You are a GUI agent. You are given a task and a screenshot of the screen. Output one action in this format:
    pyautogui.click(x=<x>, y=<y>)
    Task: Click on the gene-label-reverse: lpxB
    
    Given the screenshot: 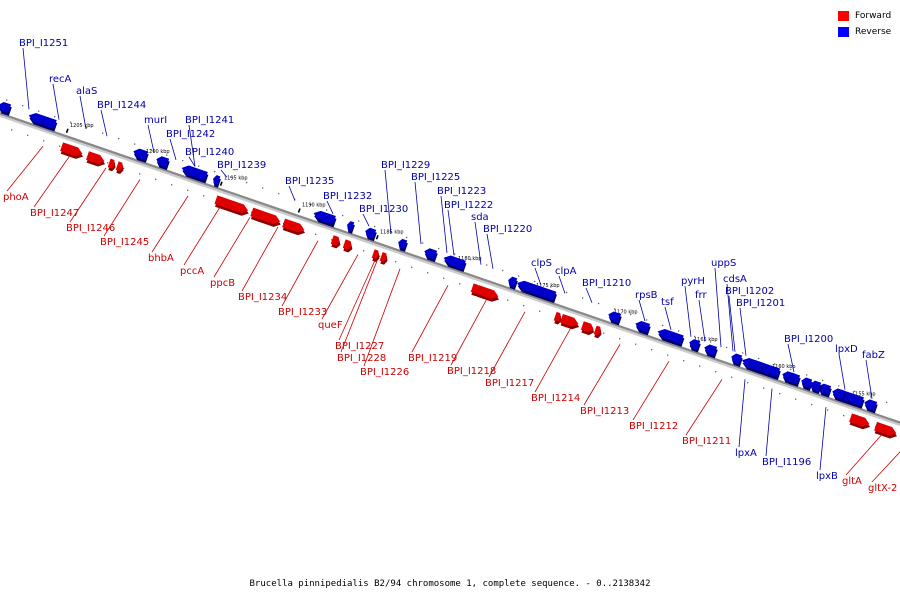 What is the action you would take?
    pyautogui.click(x=827, y=476)
    